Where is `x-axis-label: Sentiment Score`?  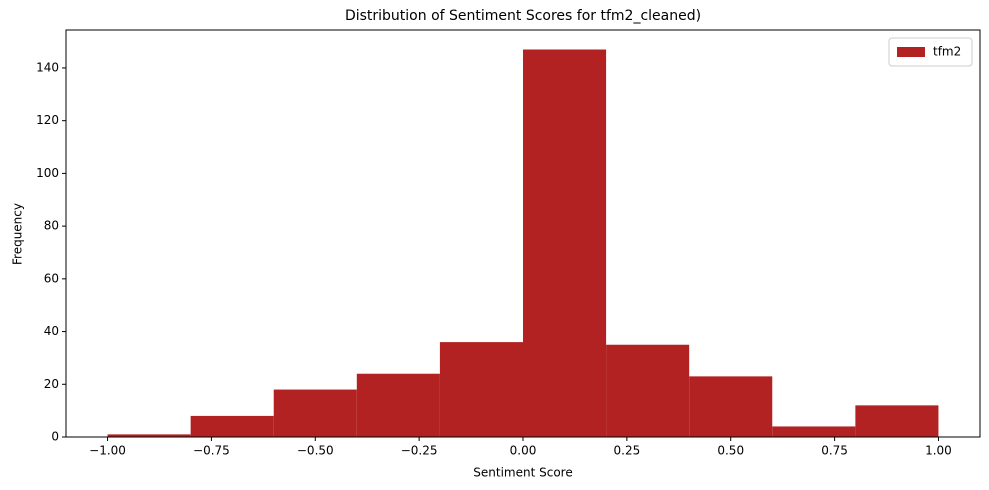
x-axis-label: Sentiment Score is located at coordinates (522, 473).